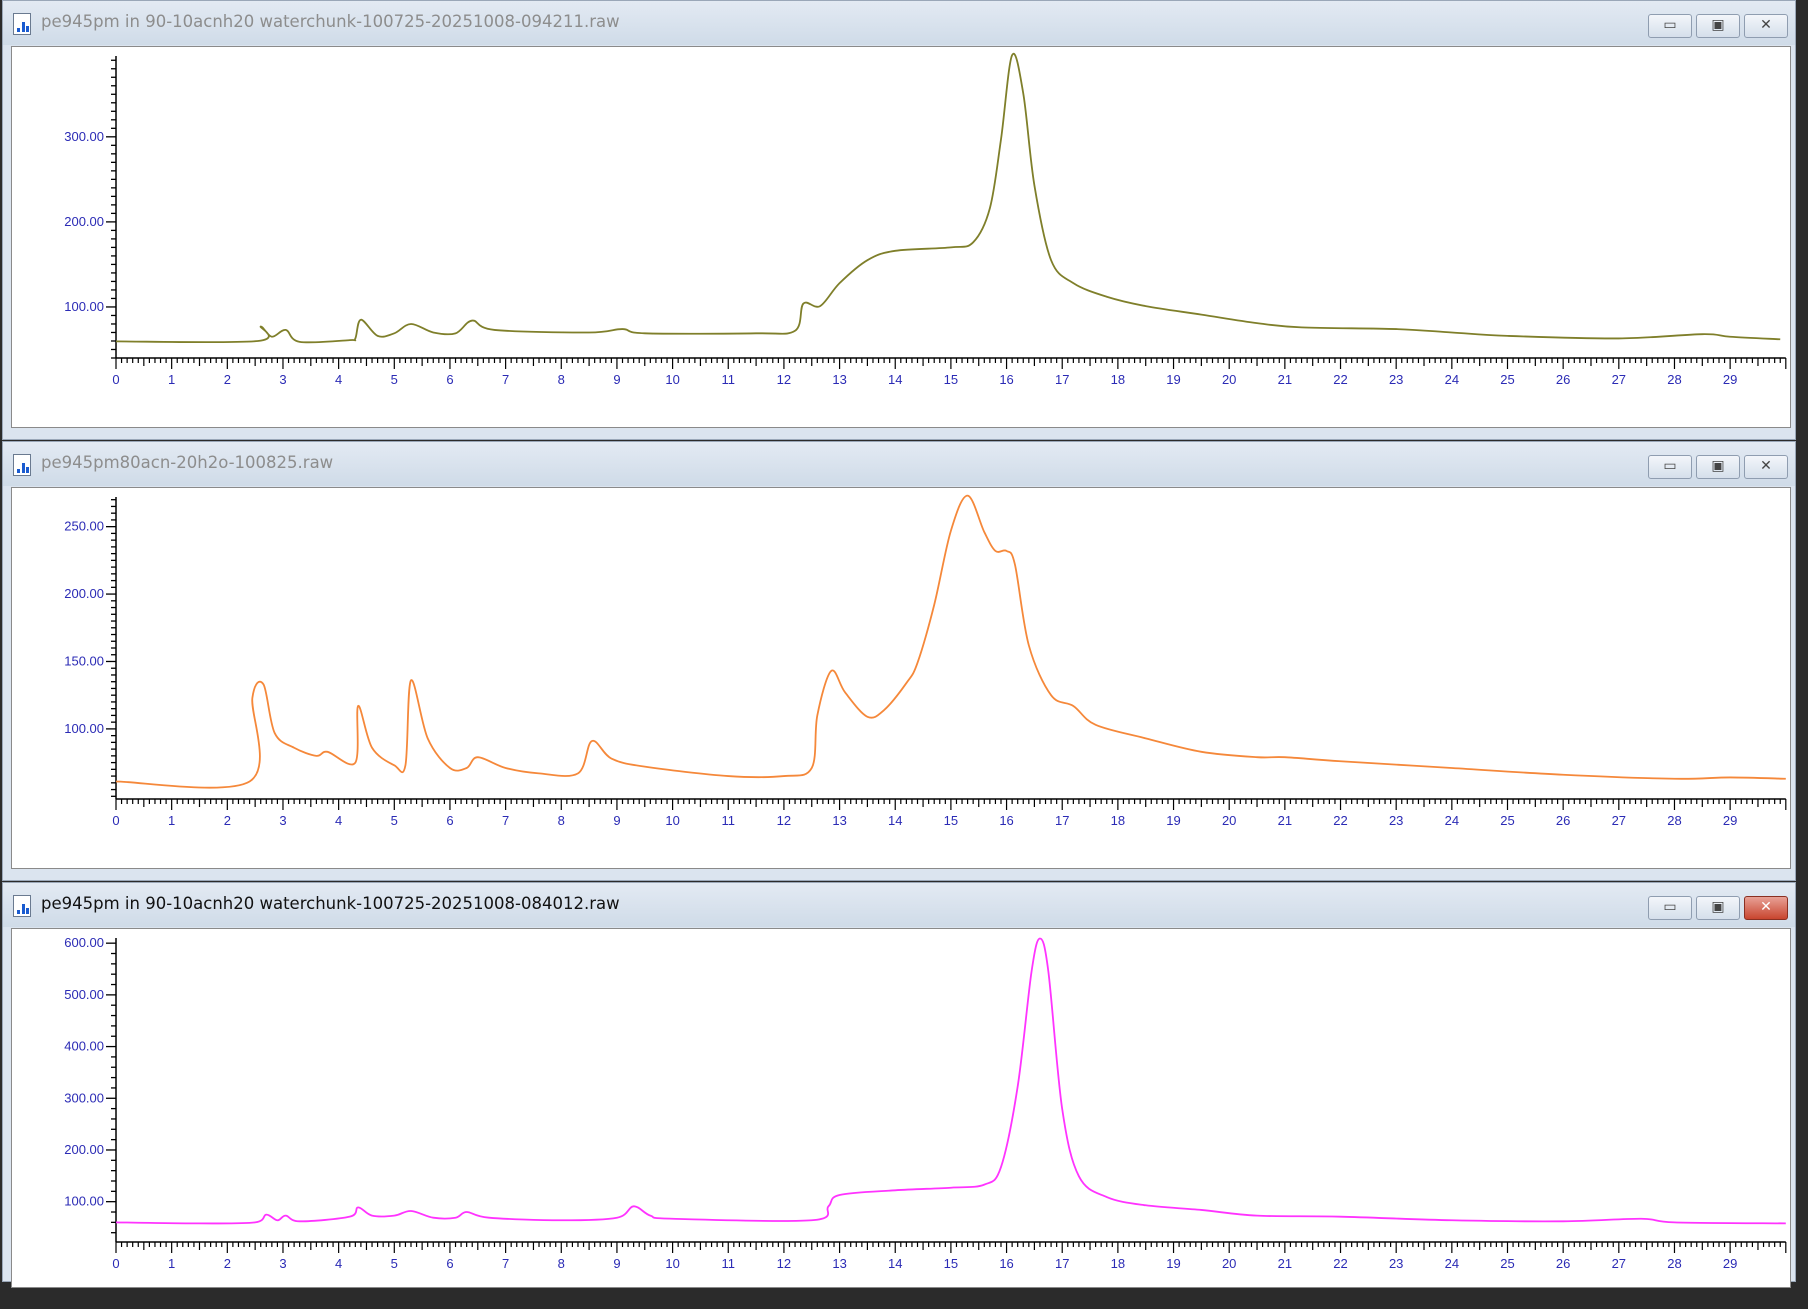 The width and height of the screenshot is (1808, 1309). I want to click on x-tick-label: 19, so click(1173, 1263).